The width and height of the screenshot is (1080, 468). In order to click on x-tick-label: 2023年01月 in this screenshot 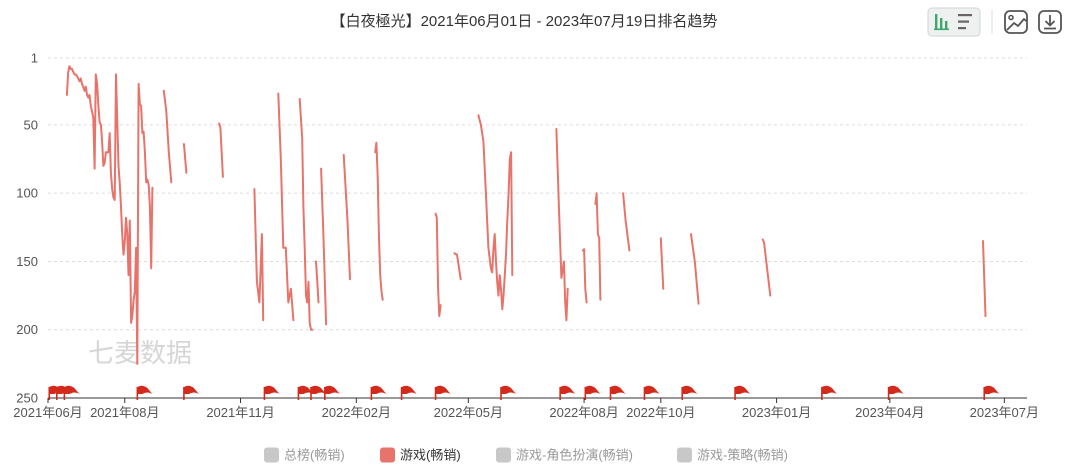, I will do `click(776, 412)`.